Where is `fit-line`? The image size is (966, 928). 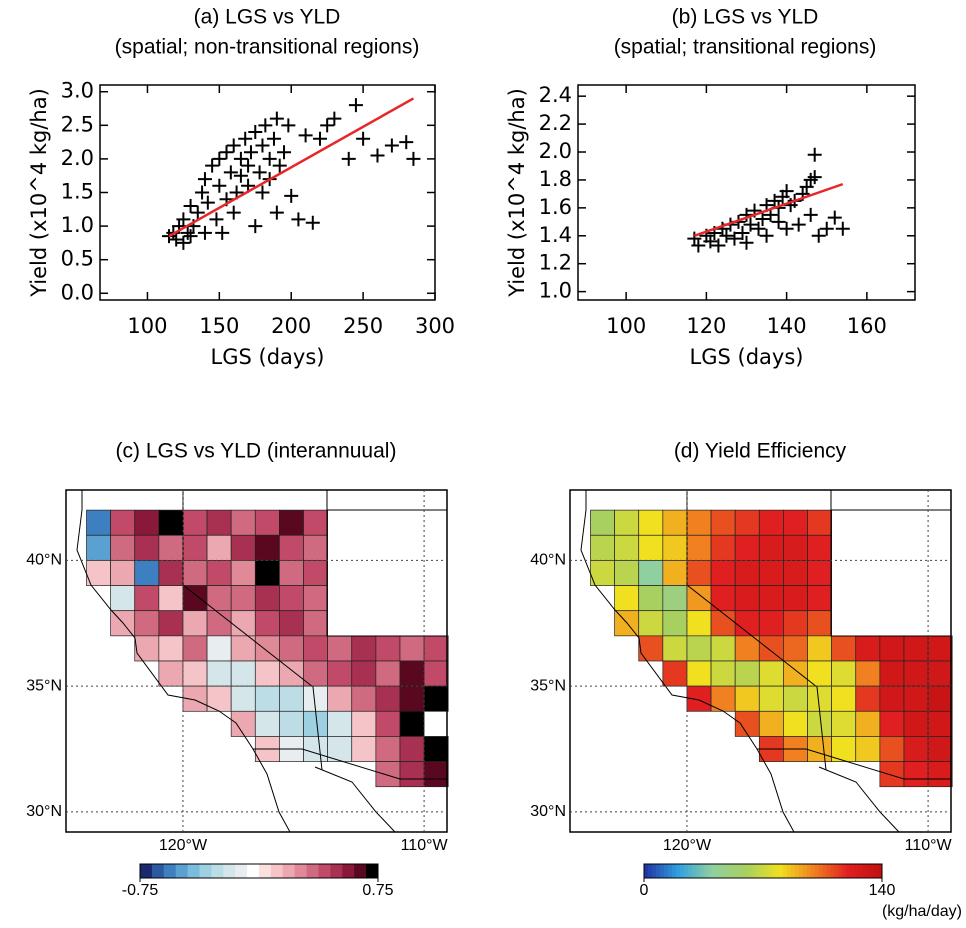 fit-line is located at coordinates (291, 167).